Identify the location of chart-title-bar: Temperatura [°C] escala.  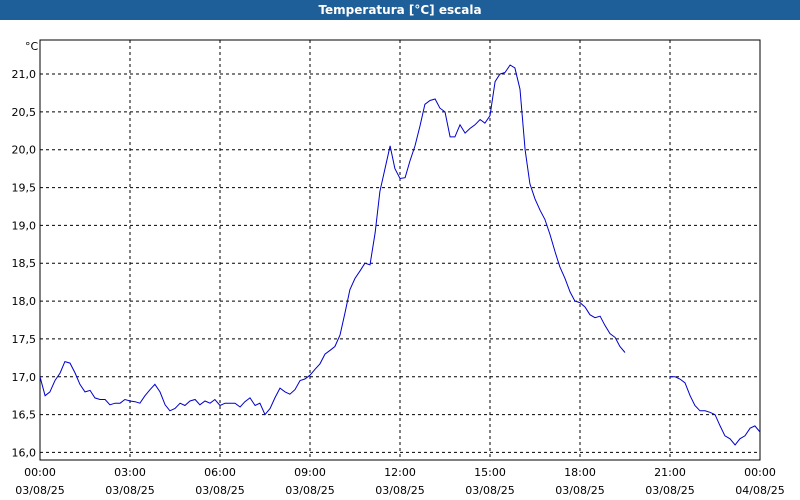
(400, 10).